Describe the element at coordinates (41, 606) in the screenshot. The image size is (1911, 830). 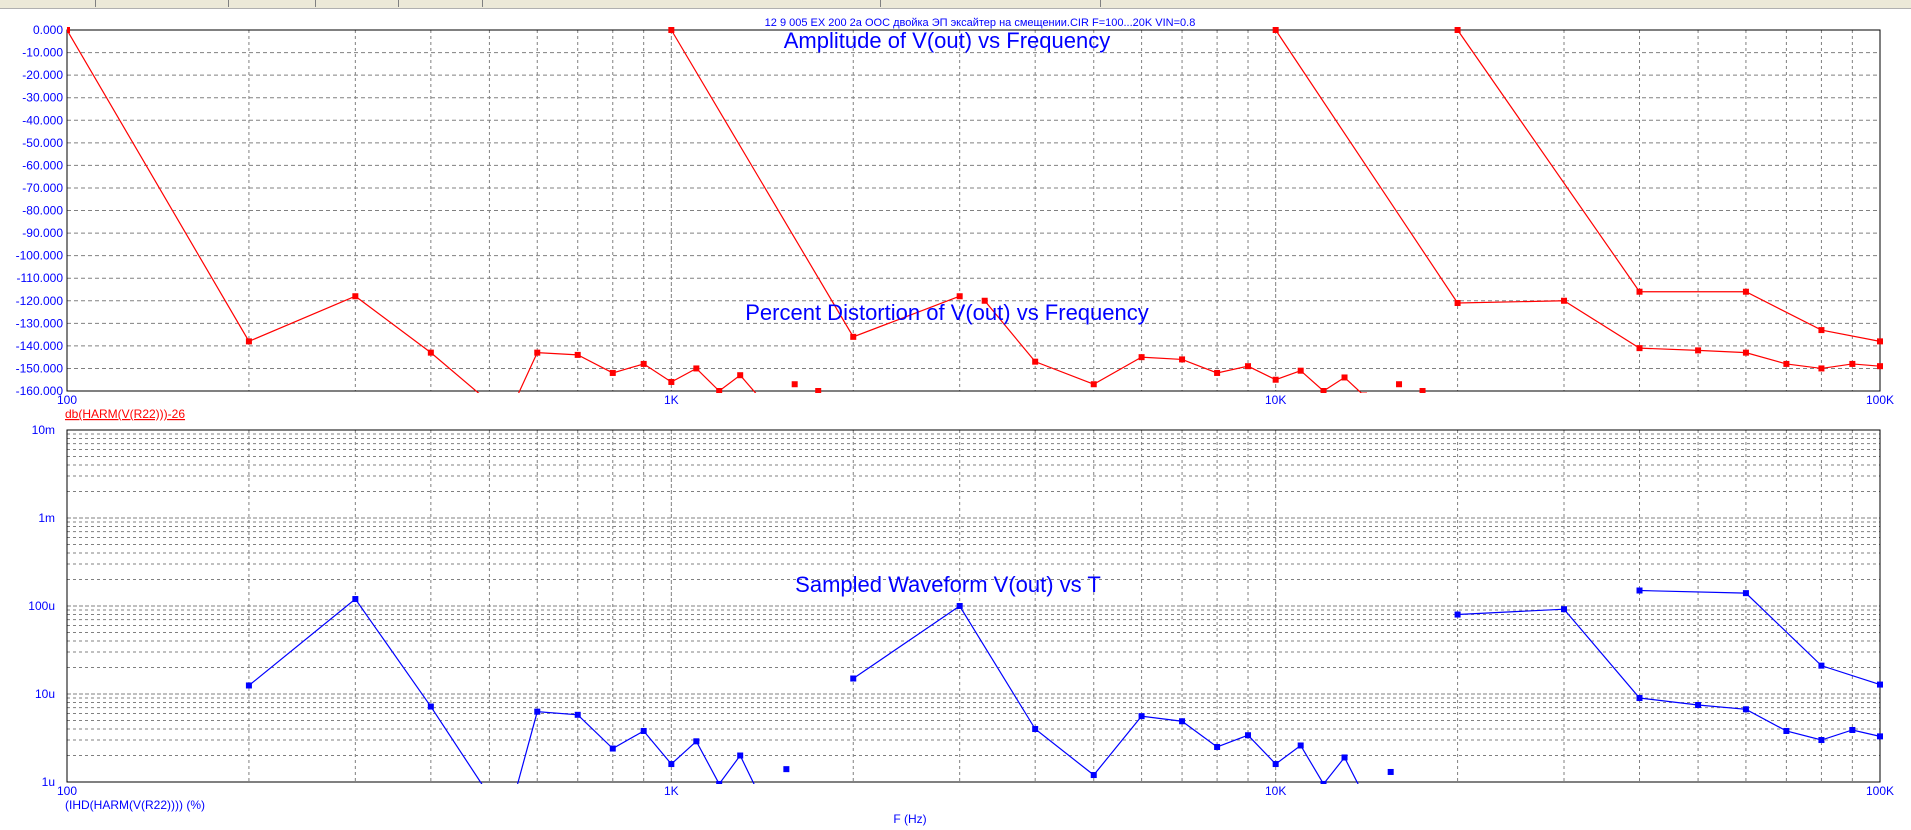
I see `y-tick-label: 100u` at that location.